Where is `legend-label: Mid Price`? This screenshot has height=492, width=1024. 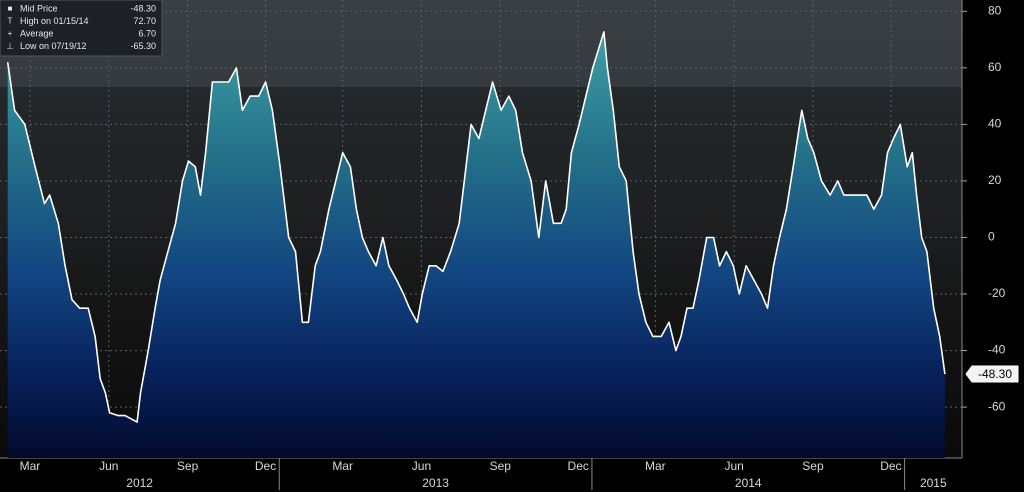 legend-label: Mid Price is located at coordinates (39, 8).